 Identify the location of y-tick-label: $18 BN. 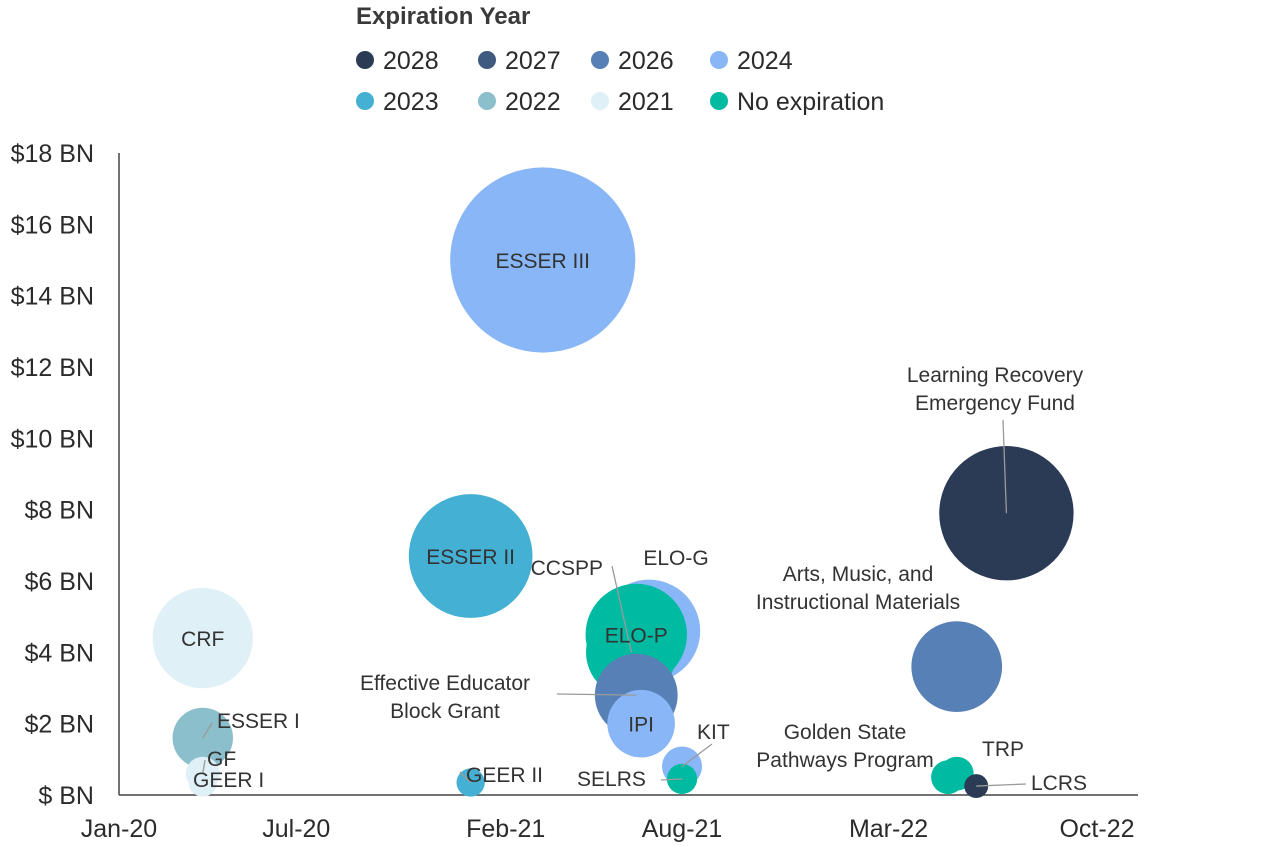
(52, 154).